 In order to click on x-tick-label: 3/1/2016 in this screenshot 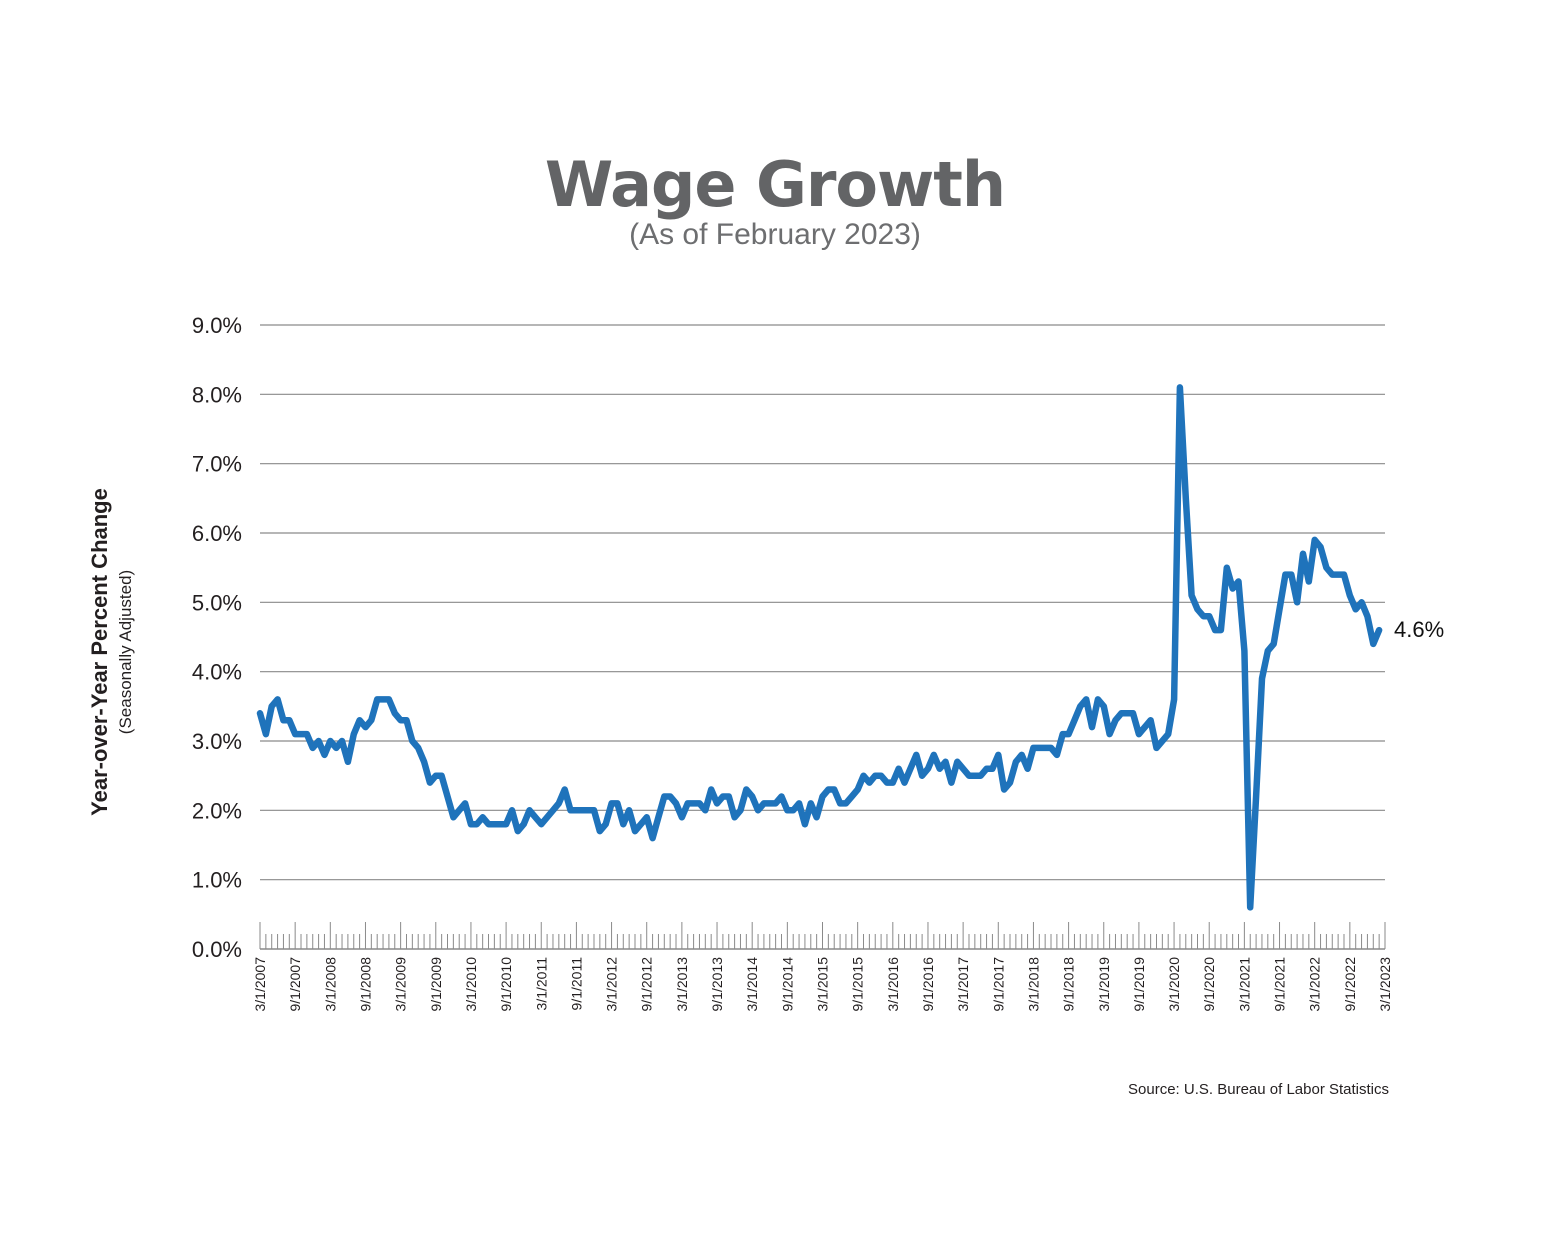, I will do `click(893, 984)`.